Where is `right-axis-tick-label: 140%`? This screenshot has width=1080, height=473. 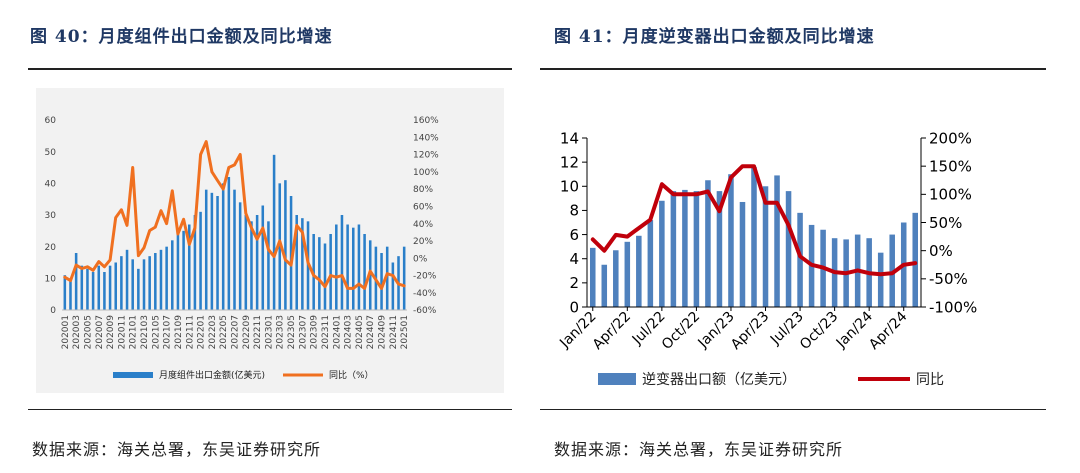 right-axis-tick-label: 140% is located at coordinates (426, 138).